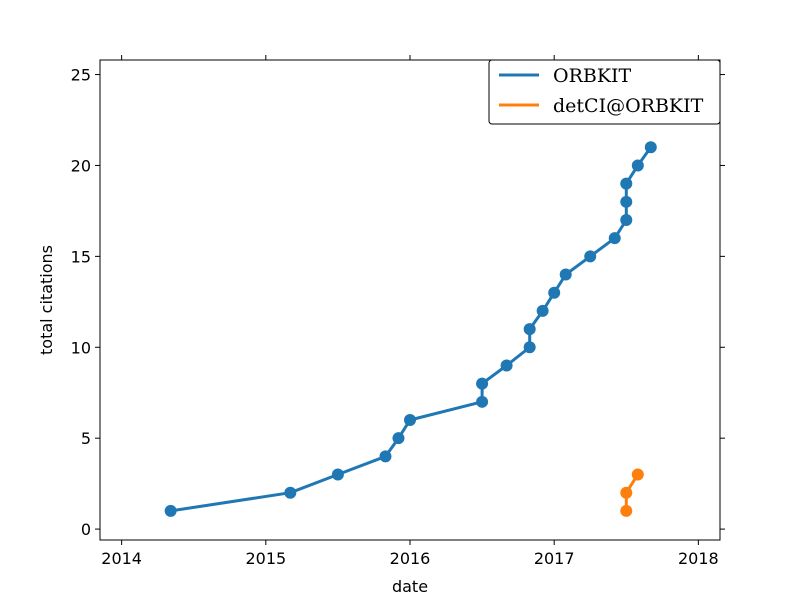  I want to click on legend-box, so click(604, 92).